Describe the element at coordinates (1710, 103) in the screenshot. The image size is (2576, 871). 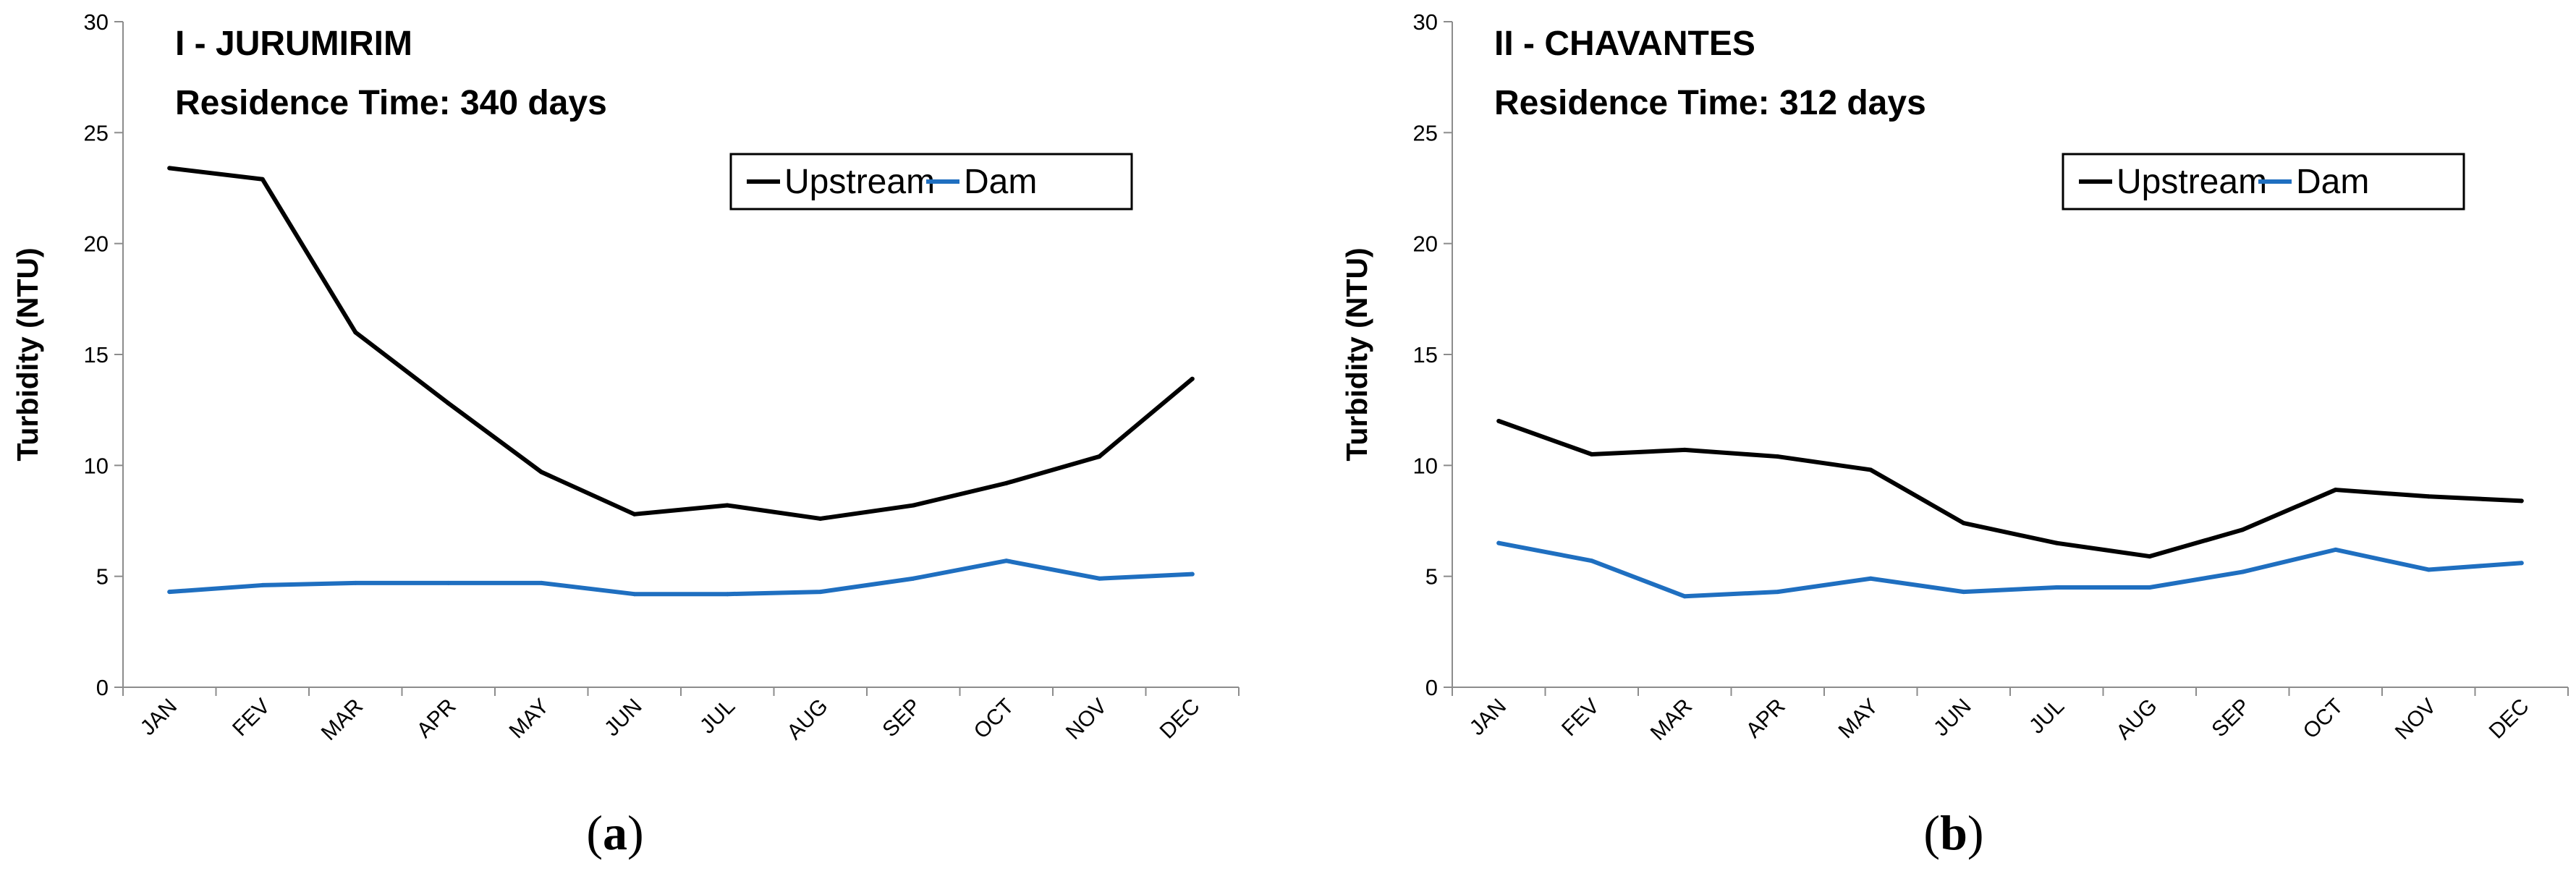
I see `residence-time-note: Residence Time: 312 days` at that location.